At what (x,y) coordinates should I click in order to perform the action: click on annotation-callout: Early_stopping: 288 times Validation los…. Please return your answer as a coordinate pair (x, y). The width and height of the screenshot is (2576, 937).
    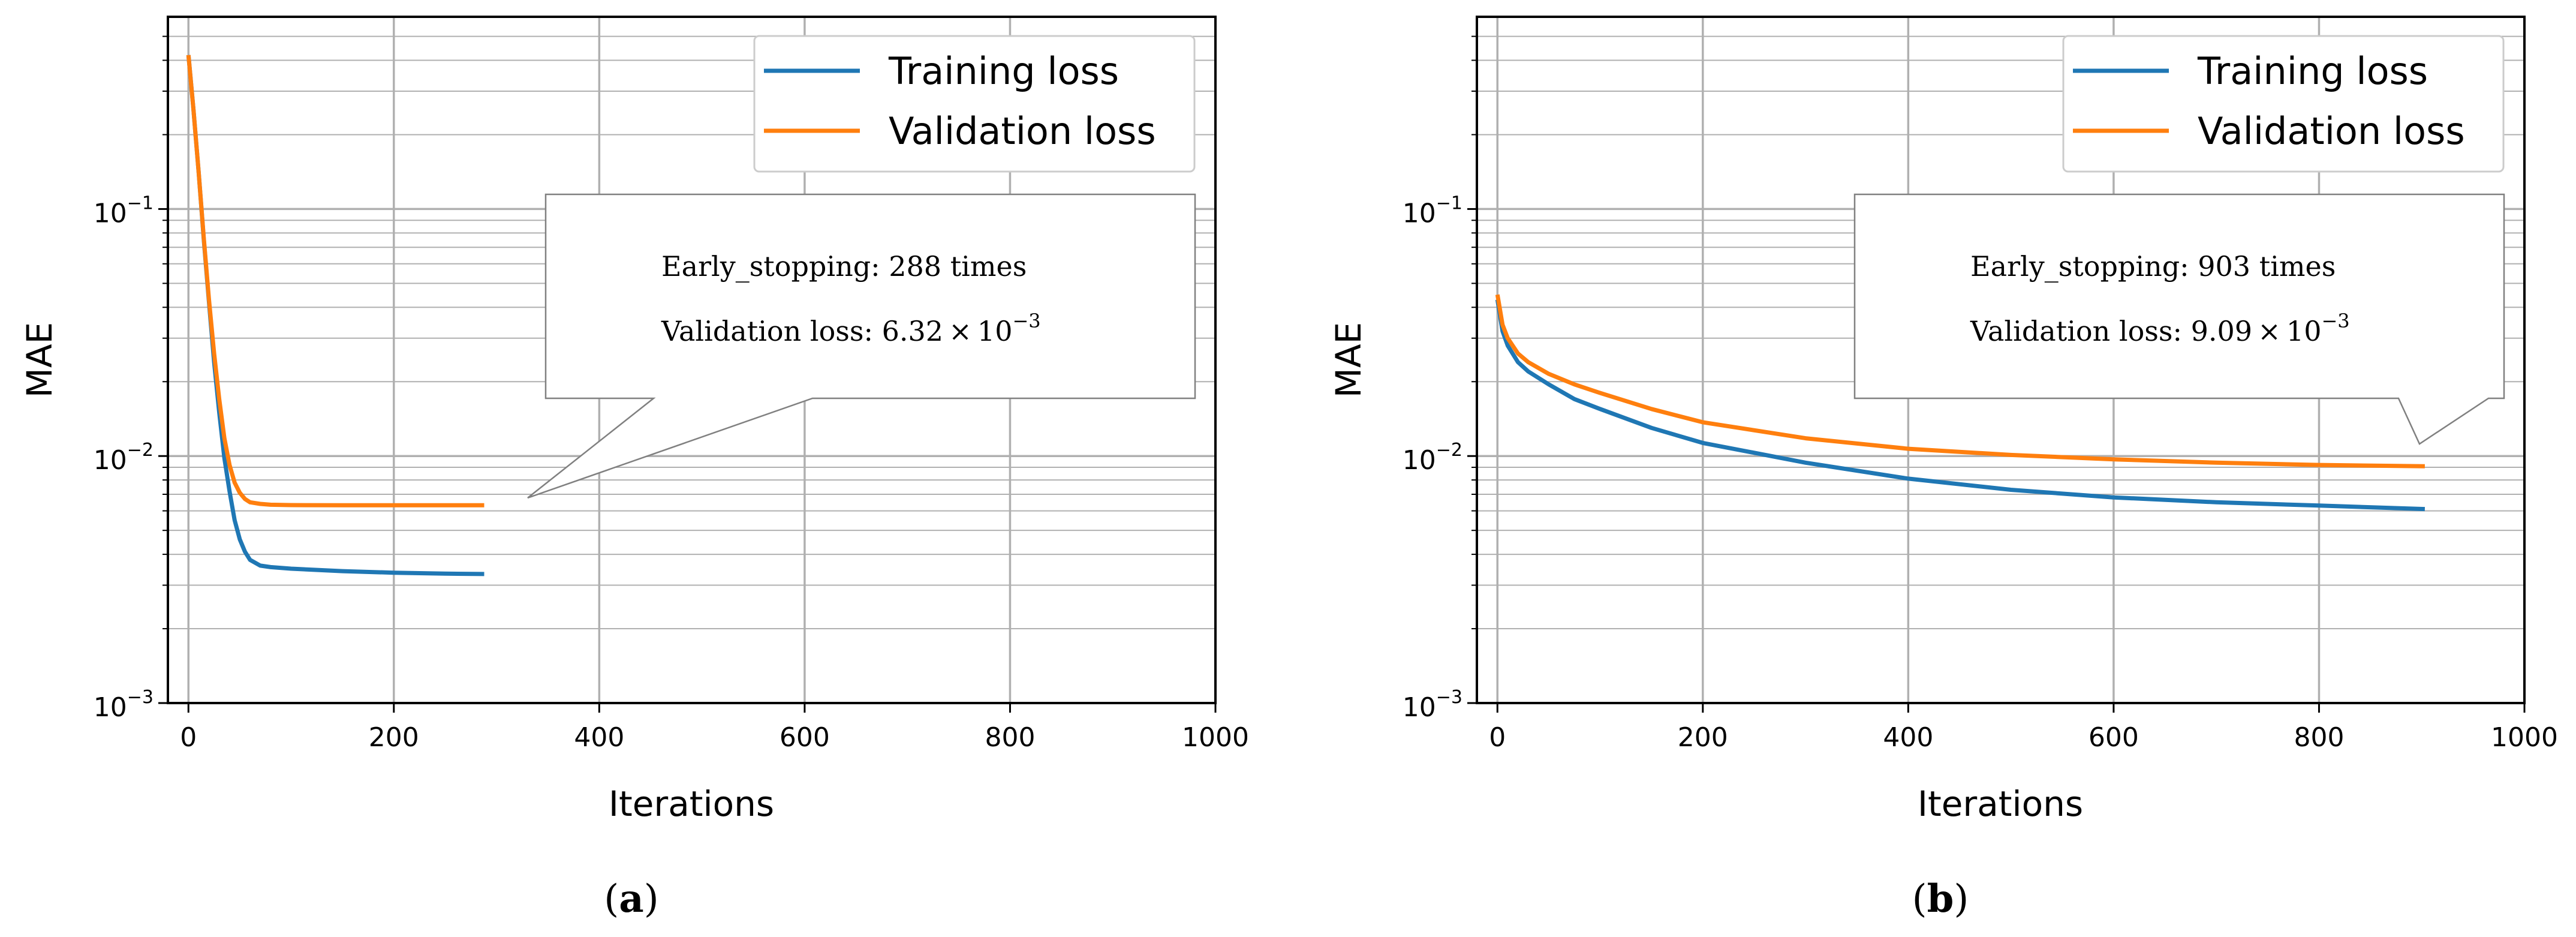
    Looking at the image, I should click on (861, 346).